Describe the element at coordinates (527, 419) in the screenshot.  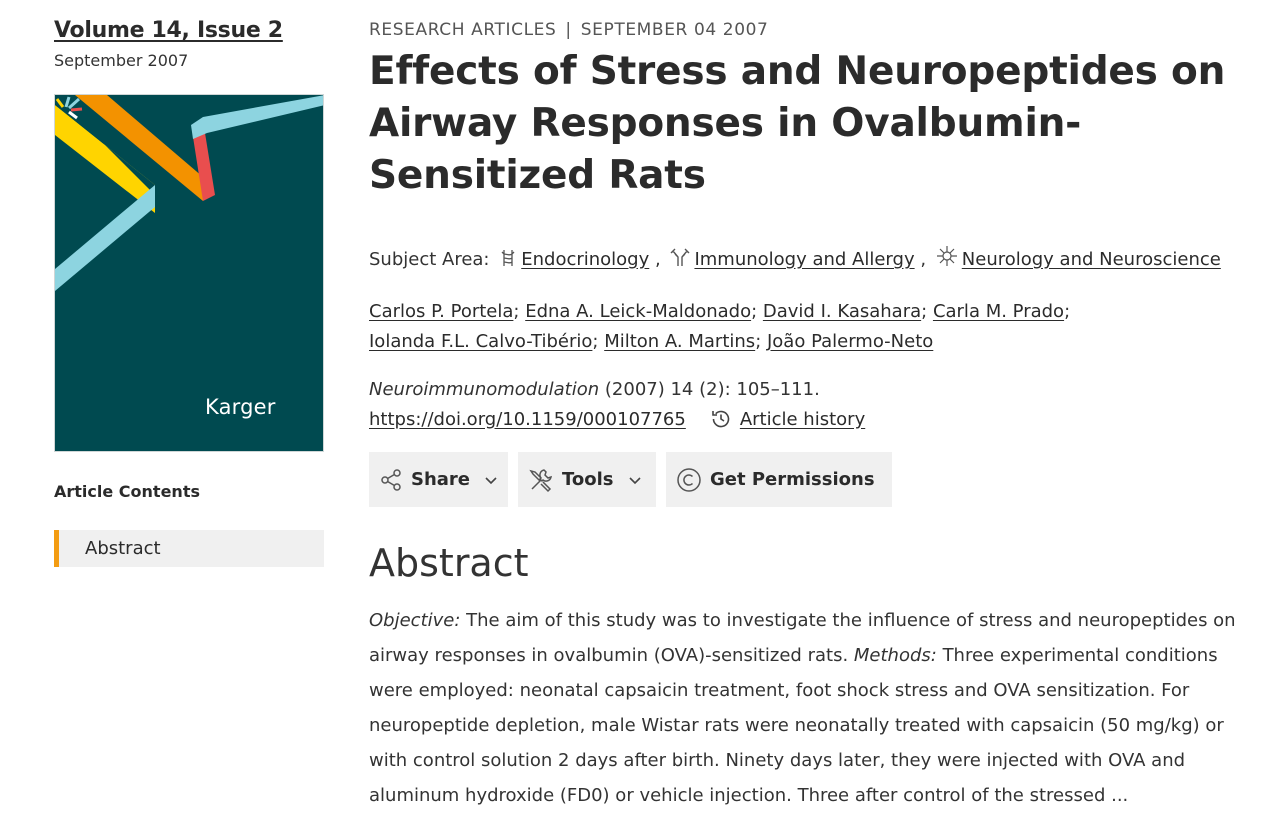
I see `doi-link: https://doi.org/10.1159/000107765` at that location.